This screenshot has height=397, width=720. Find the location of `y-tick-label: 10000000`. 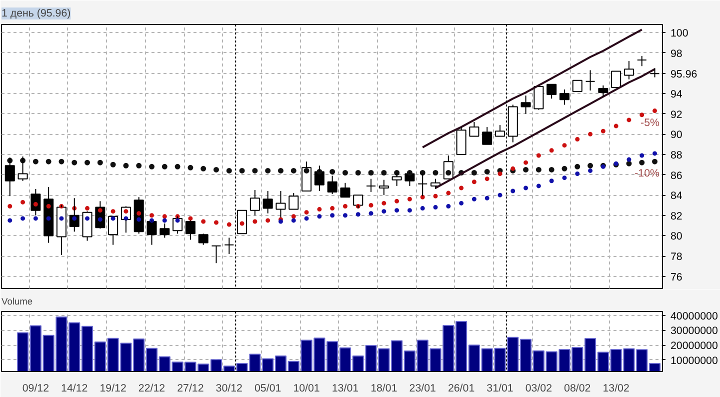

y-tick-label: 10000000 is located at coordinates (694, 360).